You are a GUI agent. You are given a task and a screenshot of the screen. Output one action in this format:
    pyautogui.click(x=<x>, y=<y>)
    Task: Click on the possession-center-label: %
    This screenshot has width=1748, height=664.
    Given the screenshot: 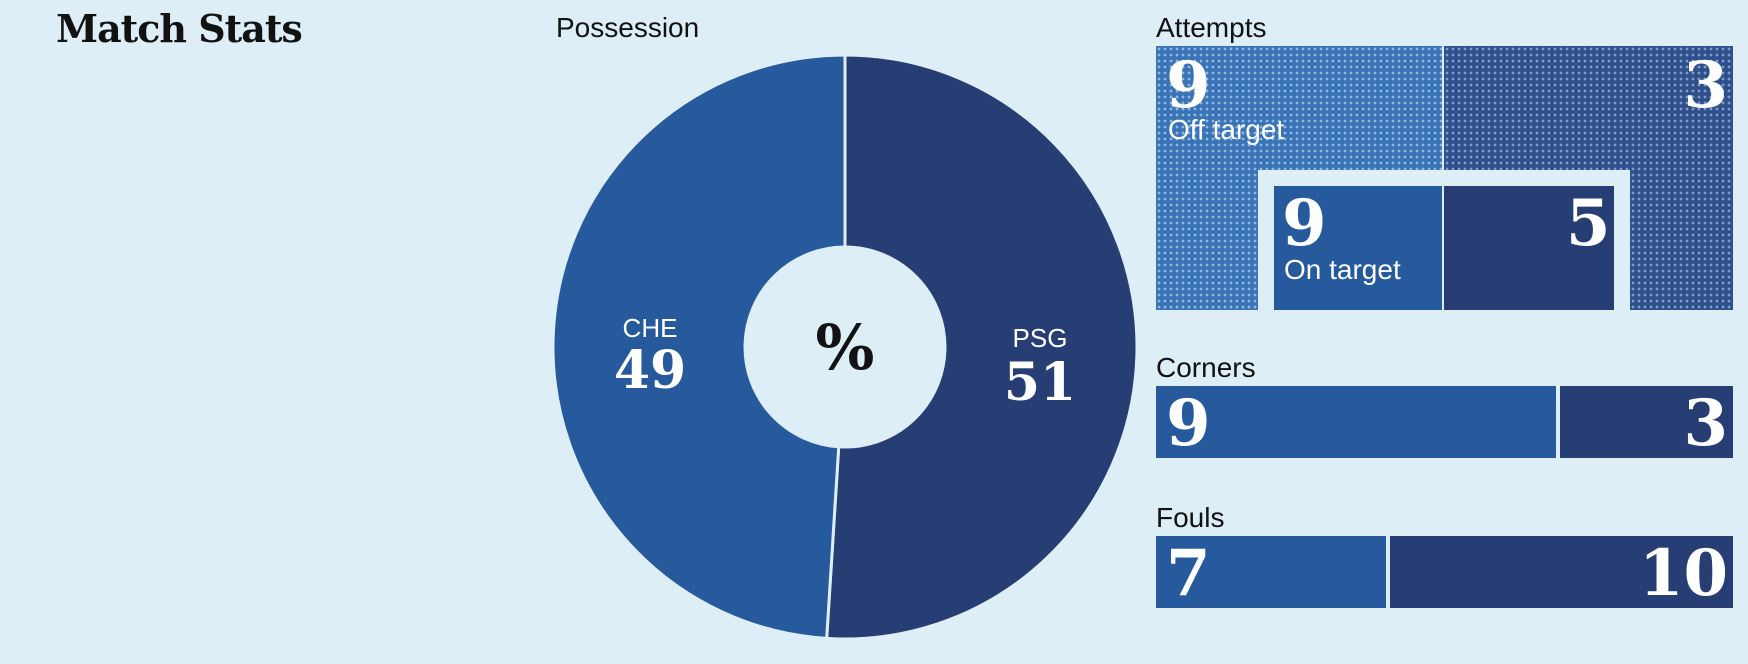 What is the action you would take?
    pyautogui.click(x=845, y=347)
    